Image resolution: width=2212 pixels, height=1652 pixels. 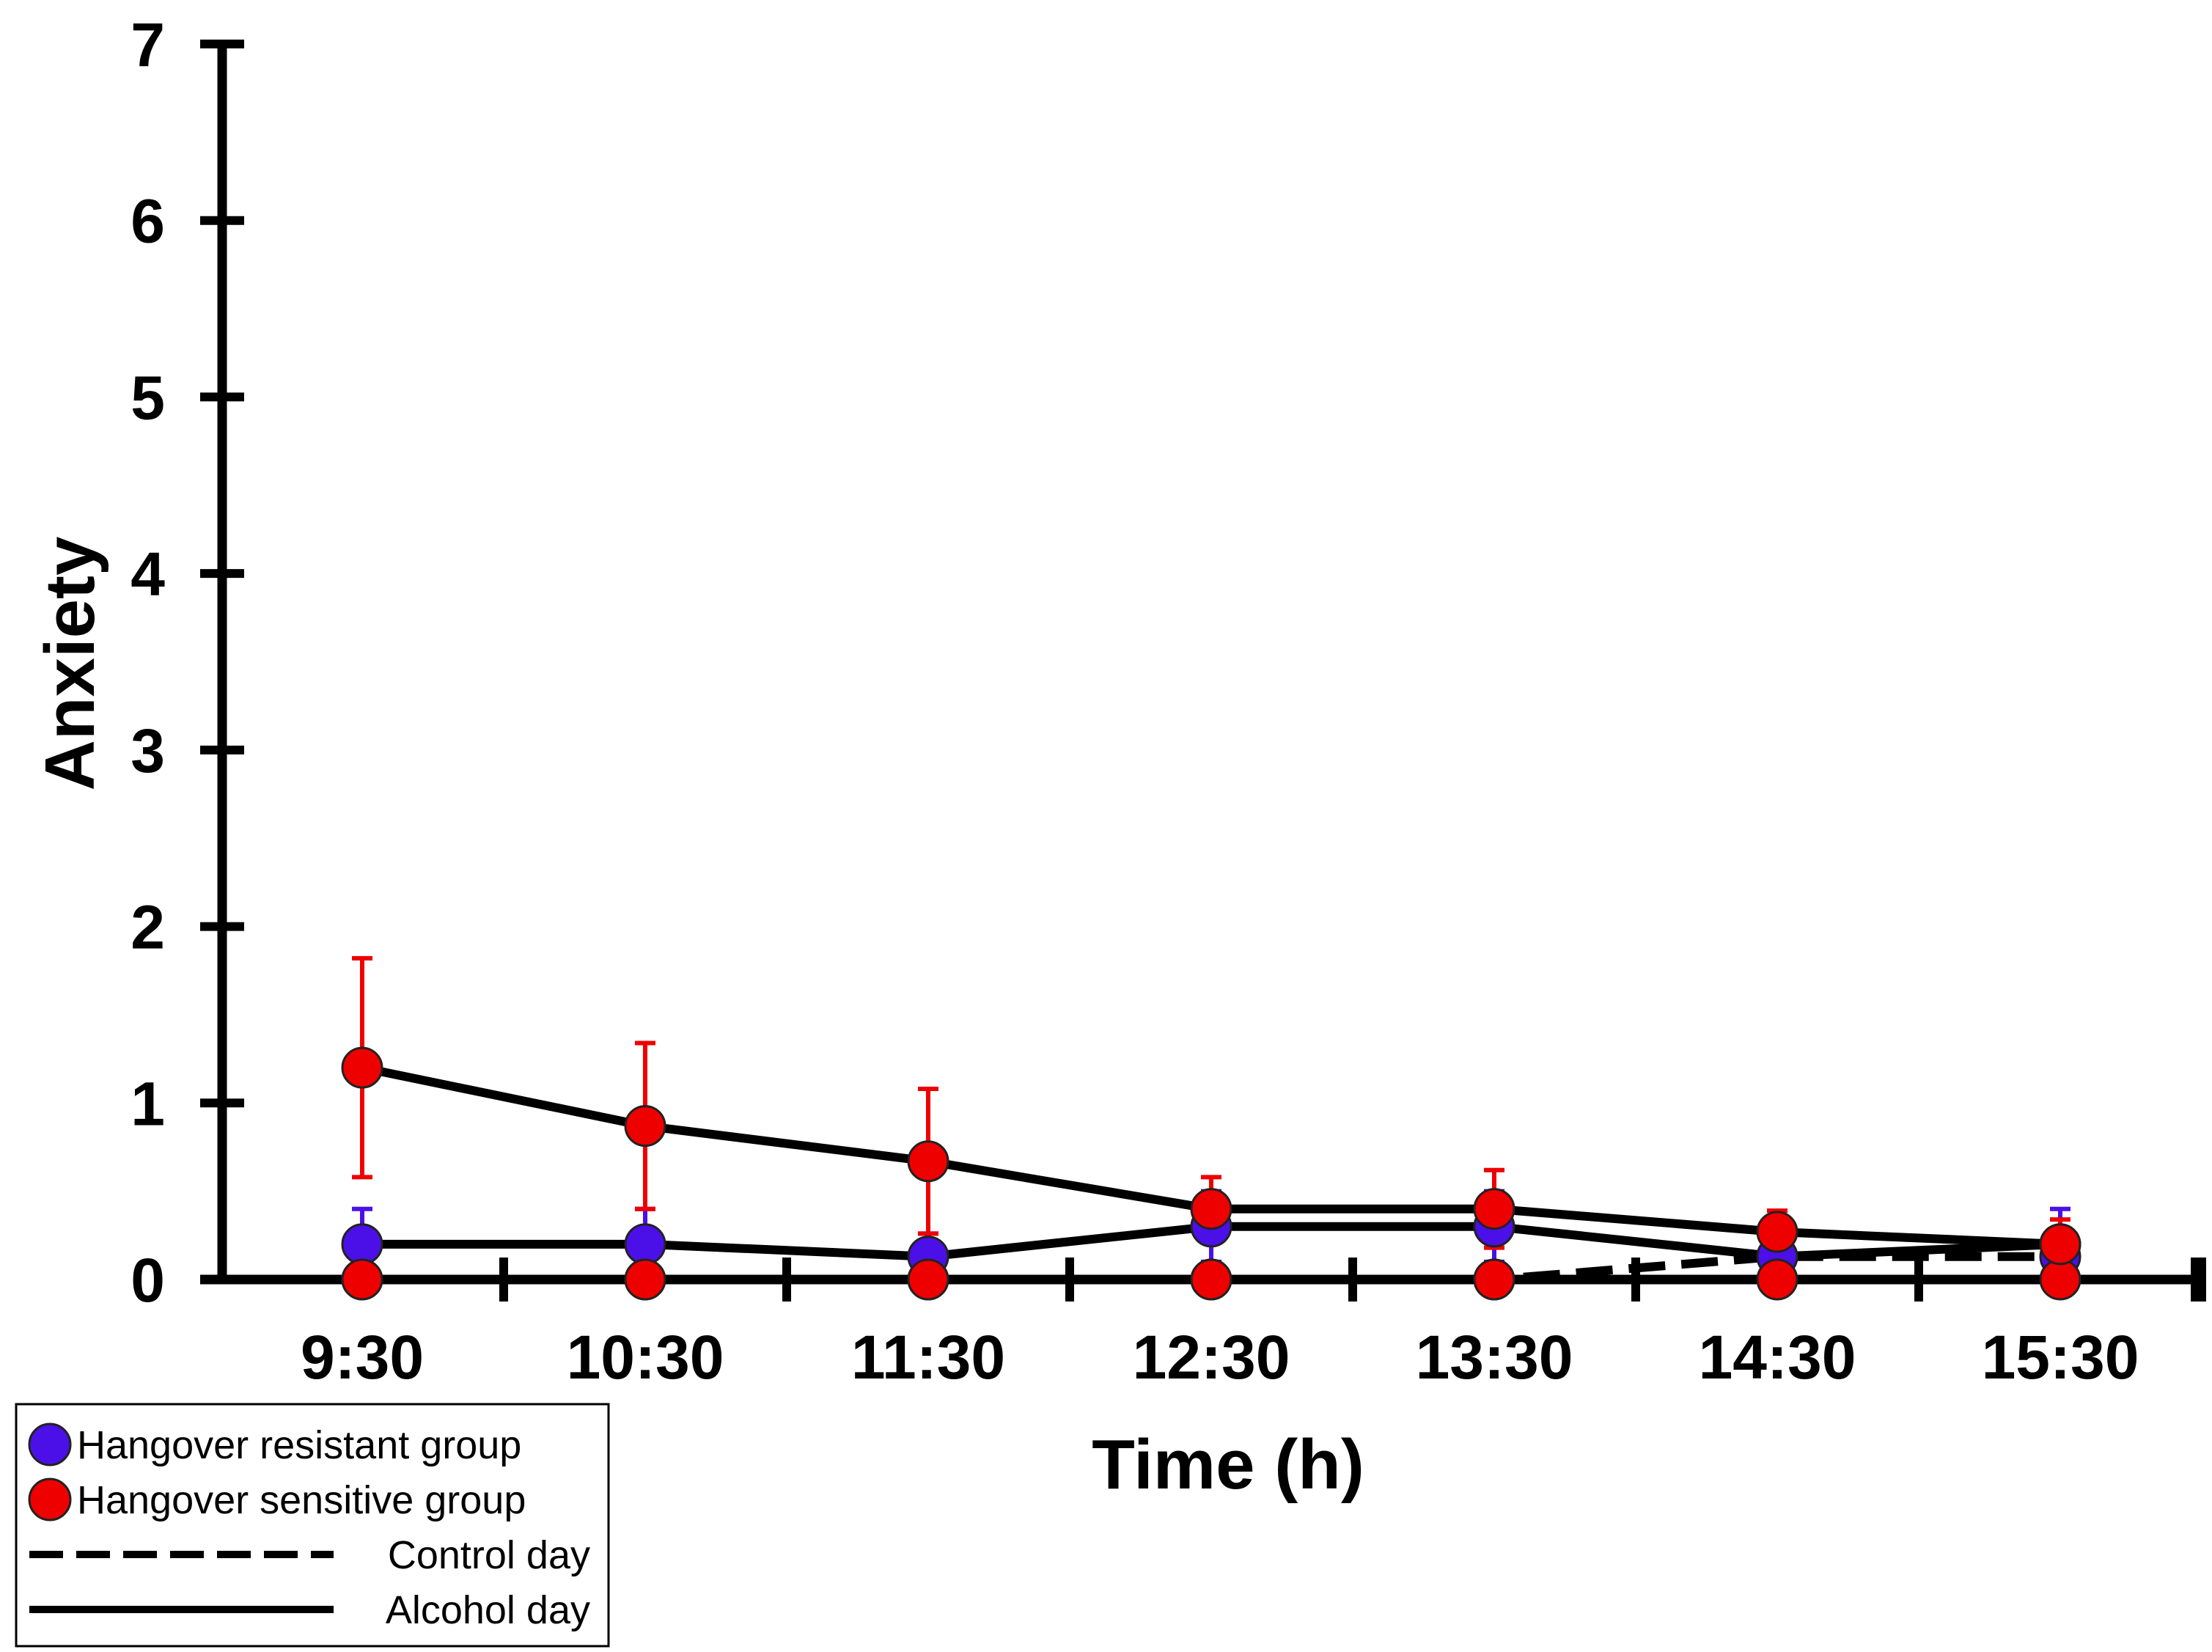 I want to click on data-markers, so click(x=1211, y=1173).